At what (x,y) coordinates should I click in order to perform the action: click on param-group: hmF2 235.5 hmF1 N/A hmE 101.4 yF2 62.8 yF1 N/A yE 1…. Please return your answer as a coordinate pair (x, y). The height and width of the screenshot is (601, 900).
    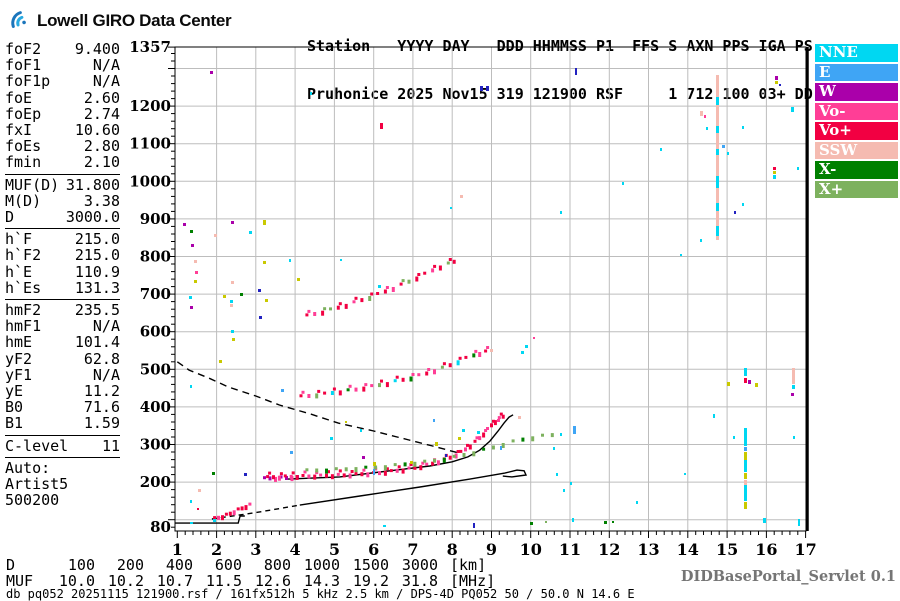
    Looking at the image, I should click on (62, 365).